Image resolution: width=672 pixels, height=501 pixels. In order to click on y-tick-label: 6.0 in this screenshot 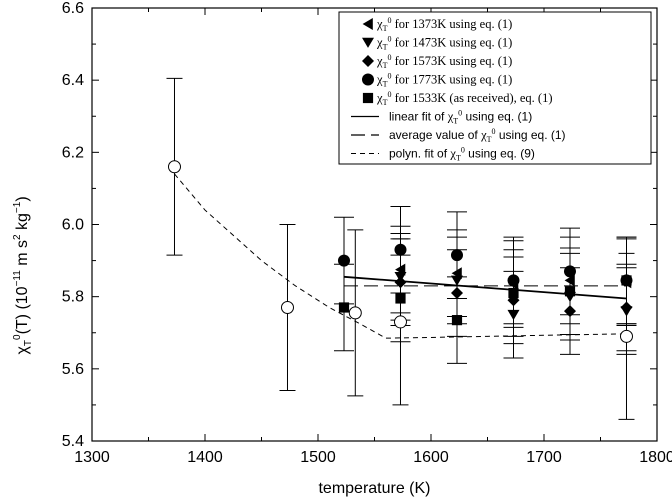, I will do `click(73, 225)`.